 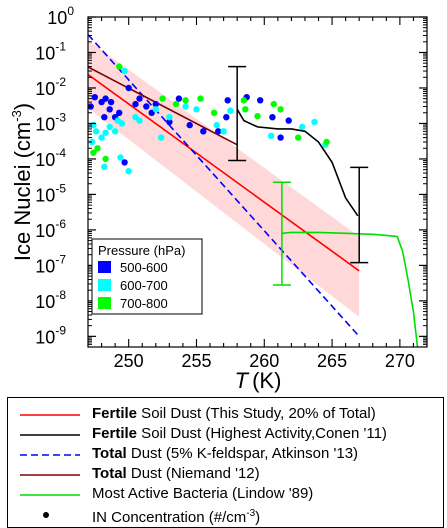 What do you see at coordinates (60, 16) in the screenshot?
I see `y-tick-label: 10⁰` at bounding box center [60, 16].